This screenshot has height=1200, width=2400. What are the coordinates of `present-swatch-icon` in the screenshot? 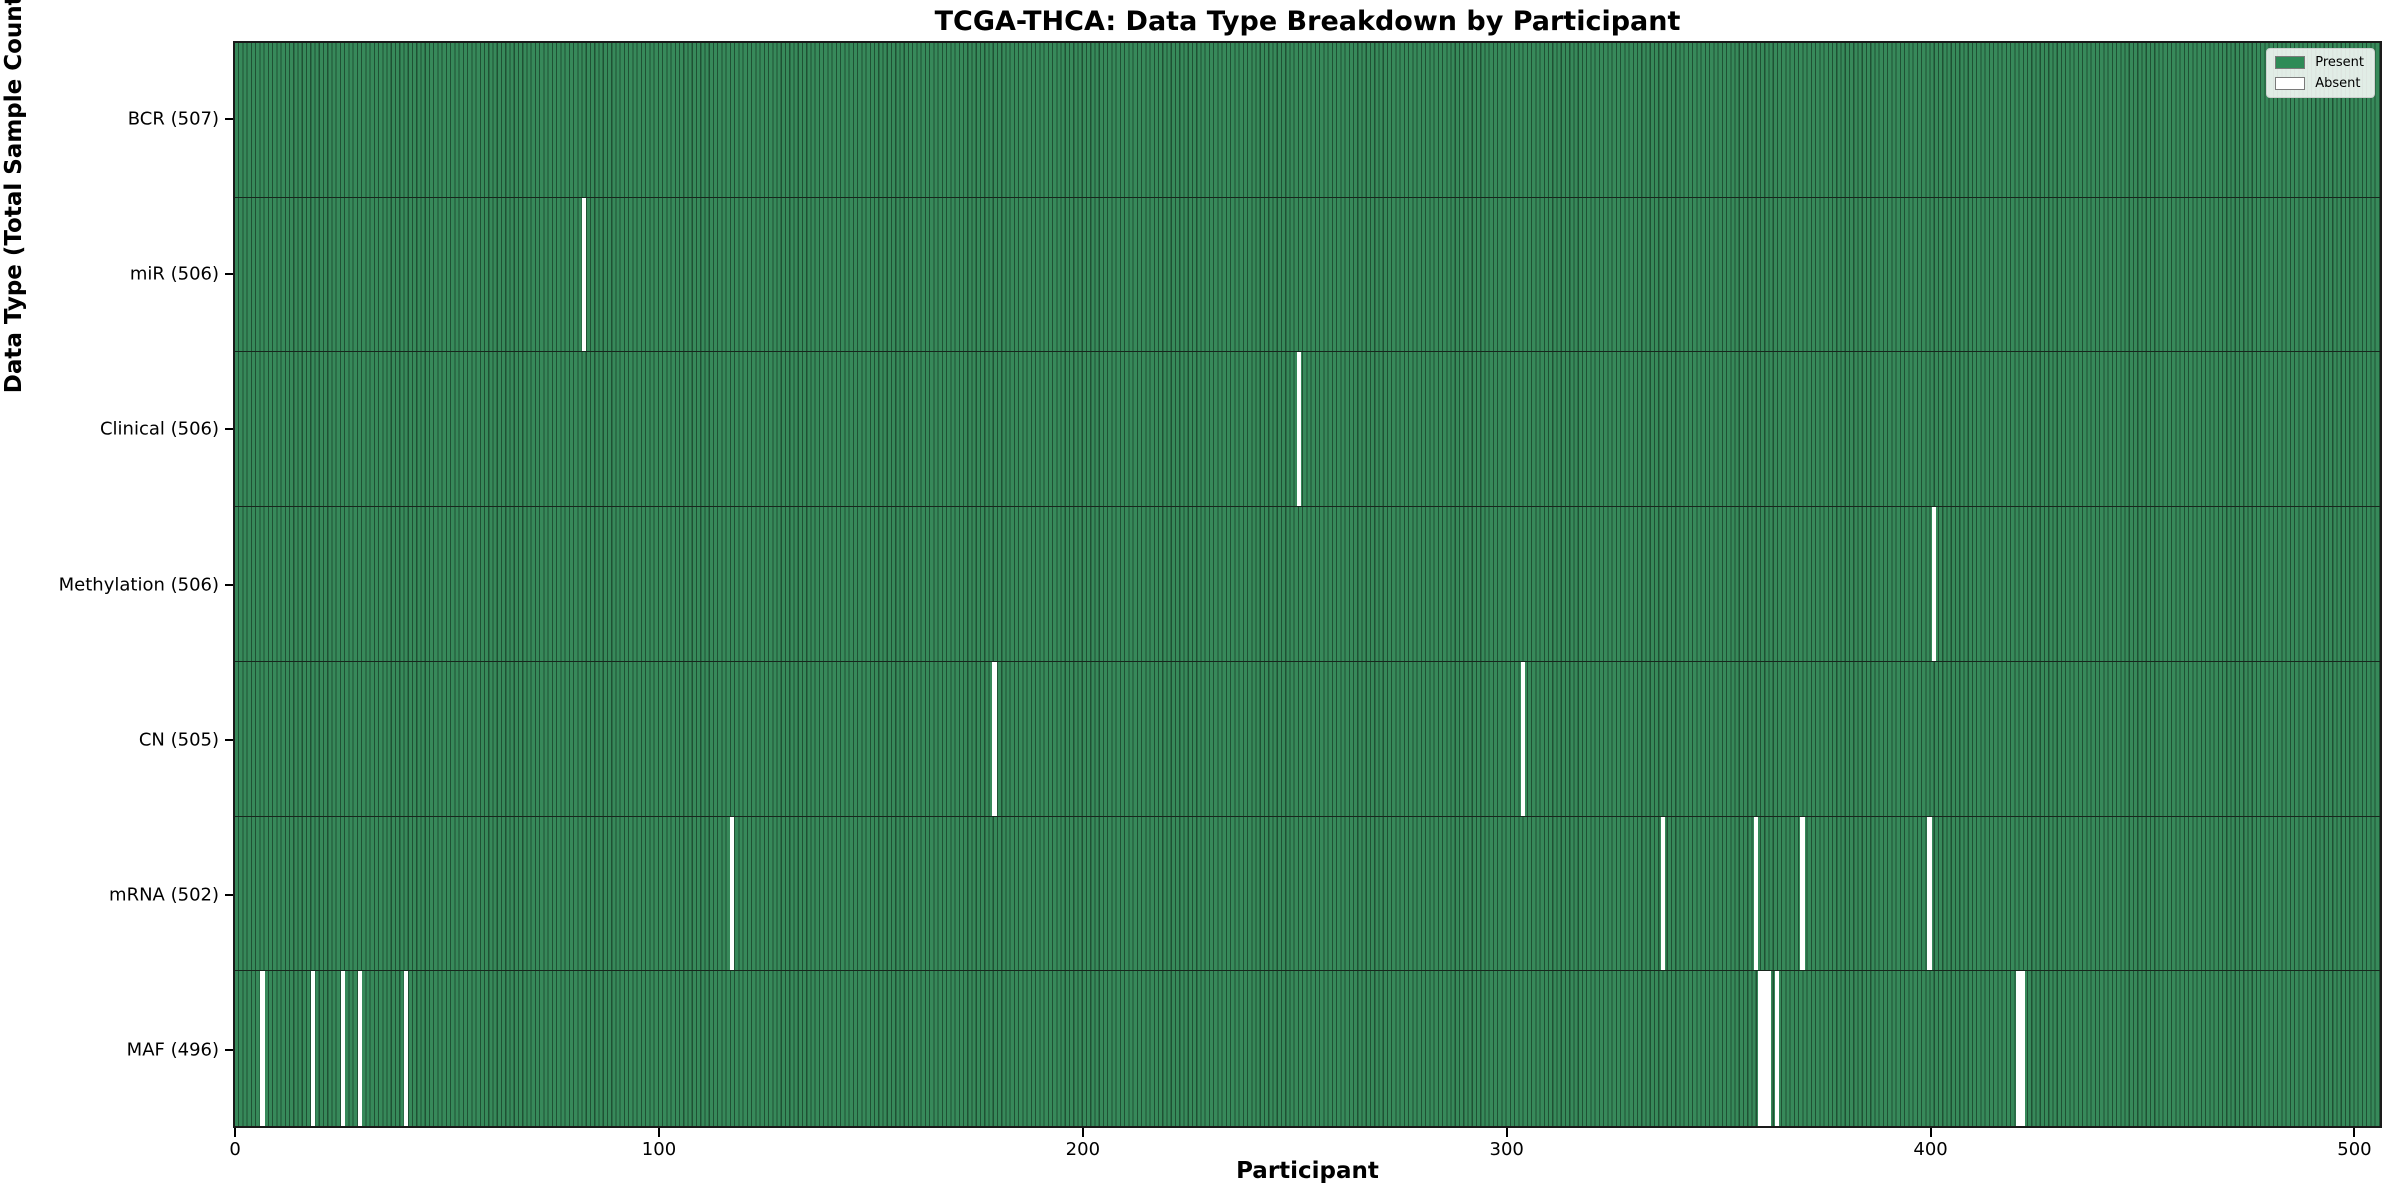 It's located at (2290, 62).